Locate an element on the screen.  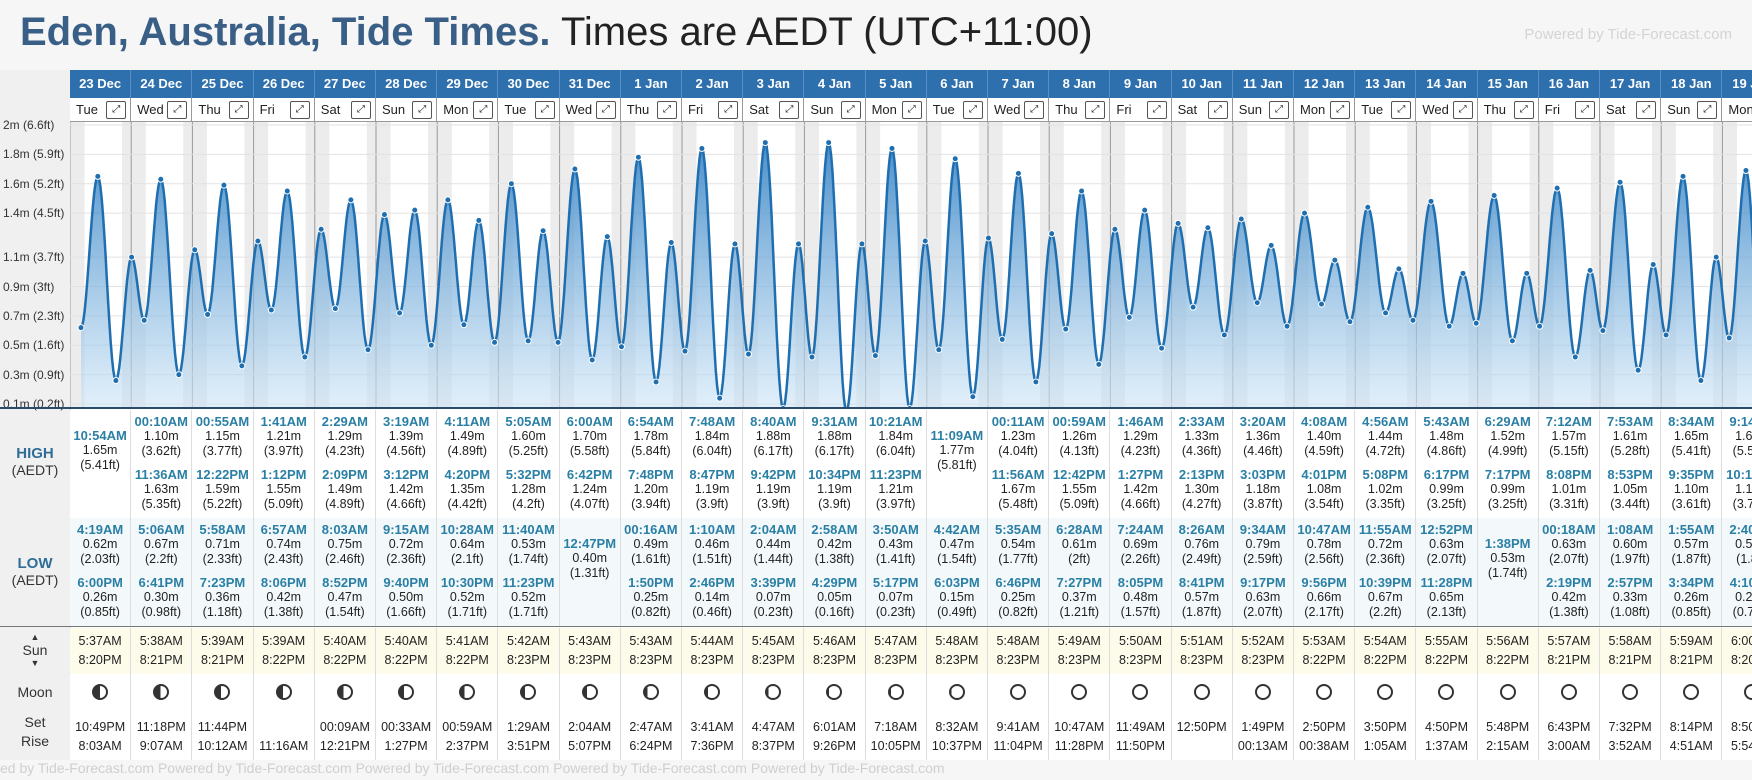
powered-by-link: Powered by Tide-Forecast.com is located at coordinates (1628, 34).